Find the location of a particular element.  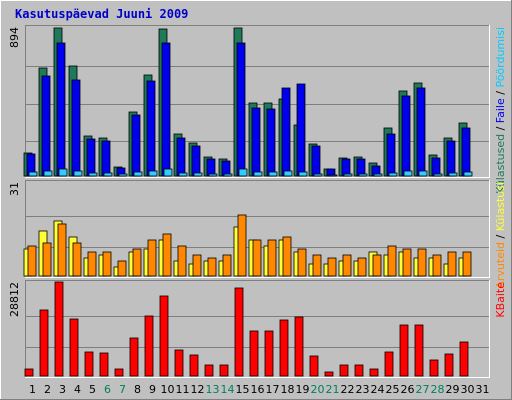

y-axis-max-label: 28812 is located at coordinates (14, 299).